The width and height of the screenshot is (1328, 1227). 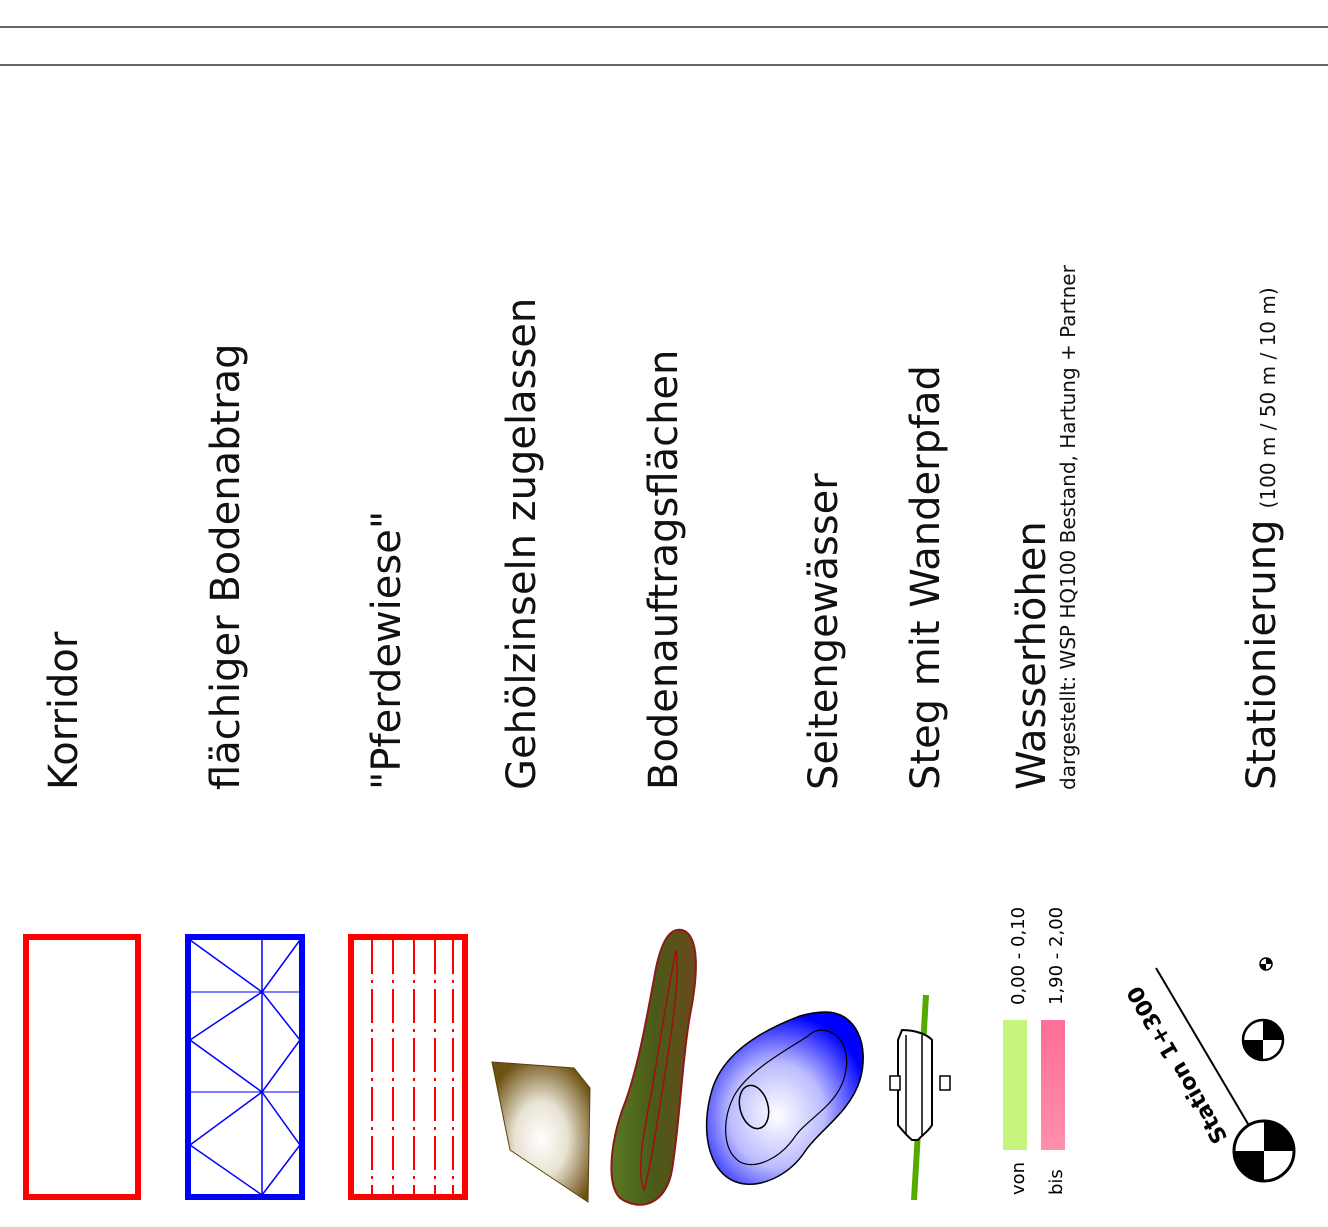 What do you see at coordinates (920, 1097) in the screenshot?
I see `steg-symbol` at bounding box center [920, 1097].